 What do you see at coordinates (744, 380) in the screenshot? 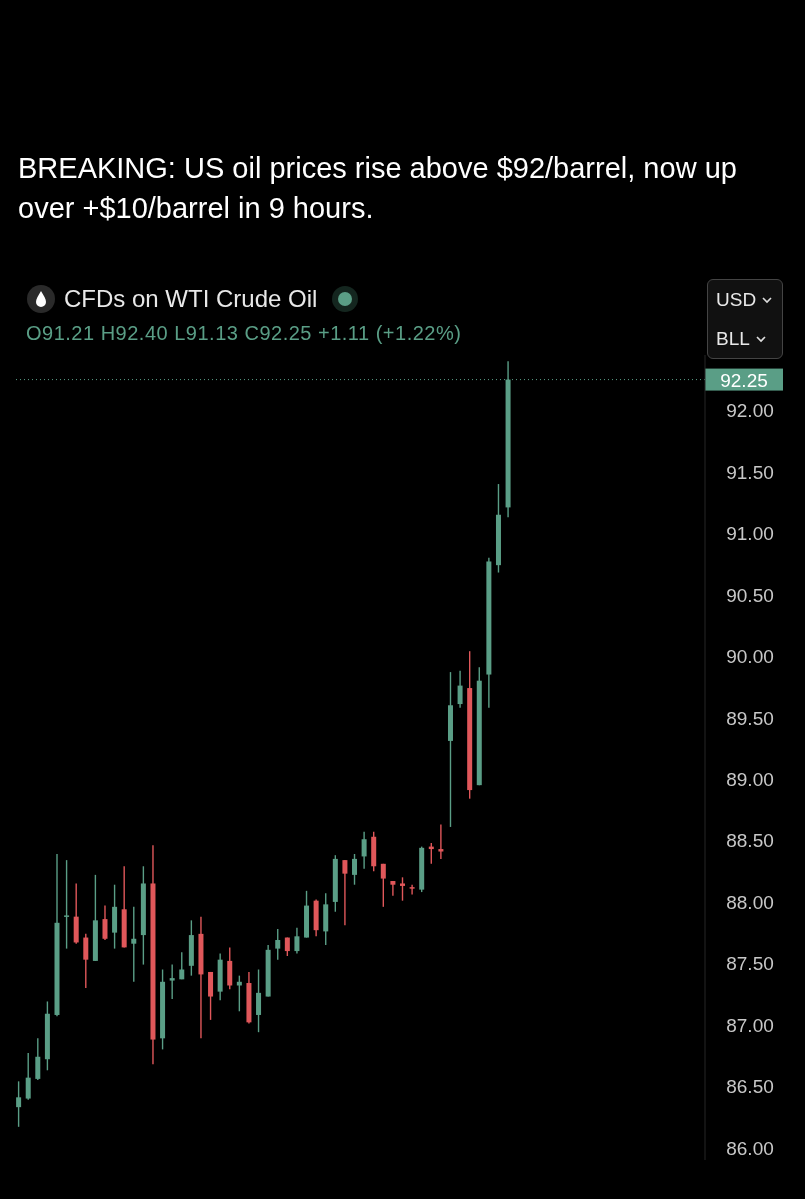
I see `ref-line-label: 92.25` at bounding box center [744, 380].